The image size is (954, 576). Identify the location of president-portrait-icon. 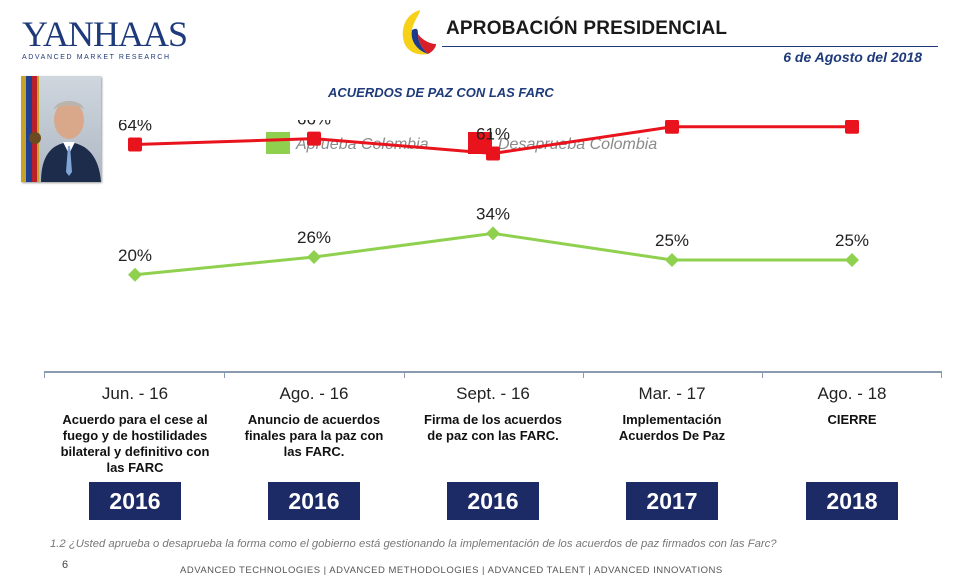
(61, 129).